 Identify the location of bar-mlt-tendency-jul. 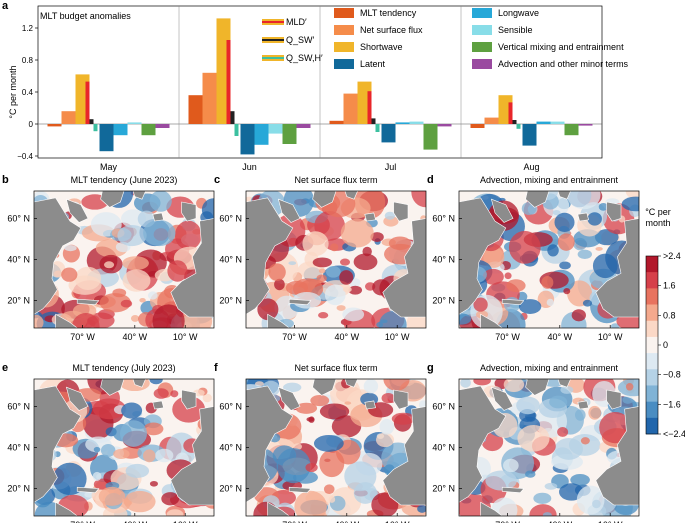
(336, 122).